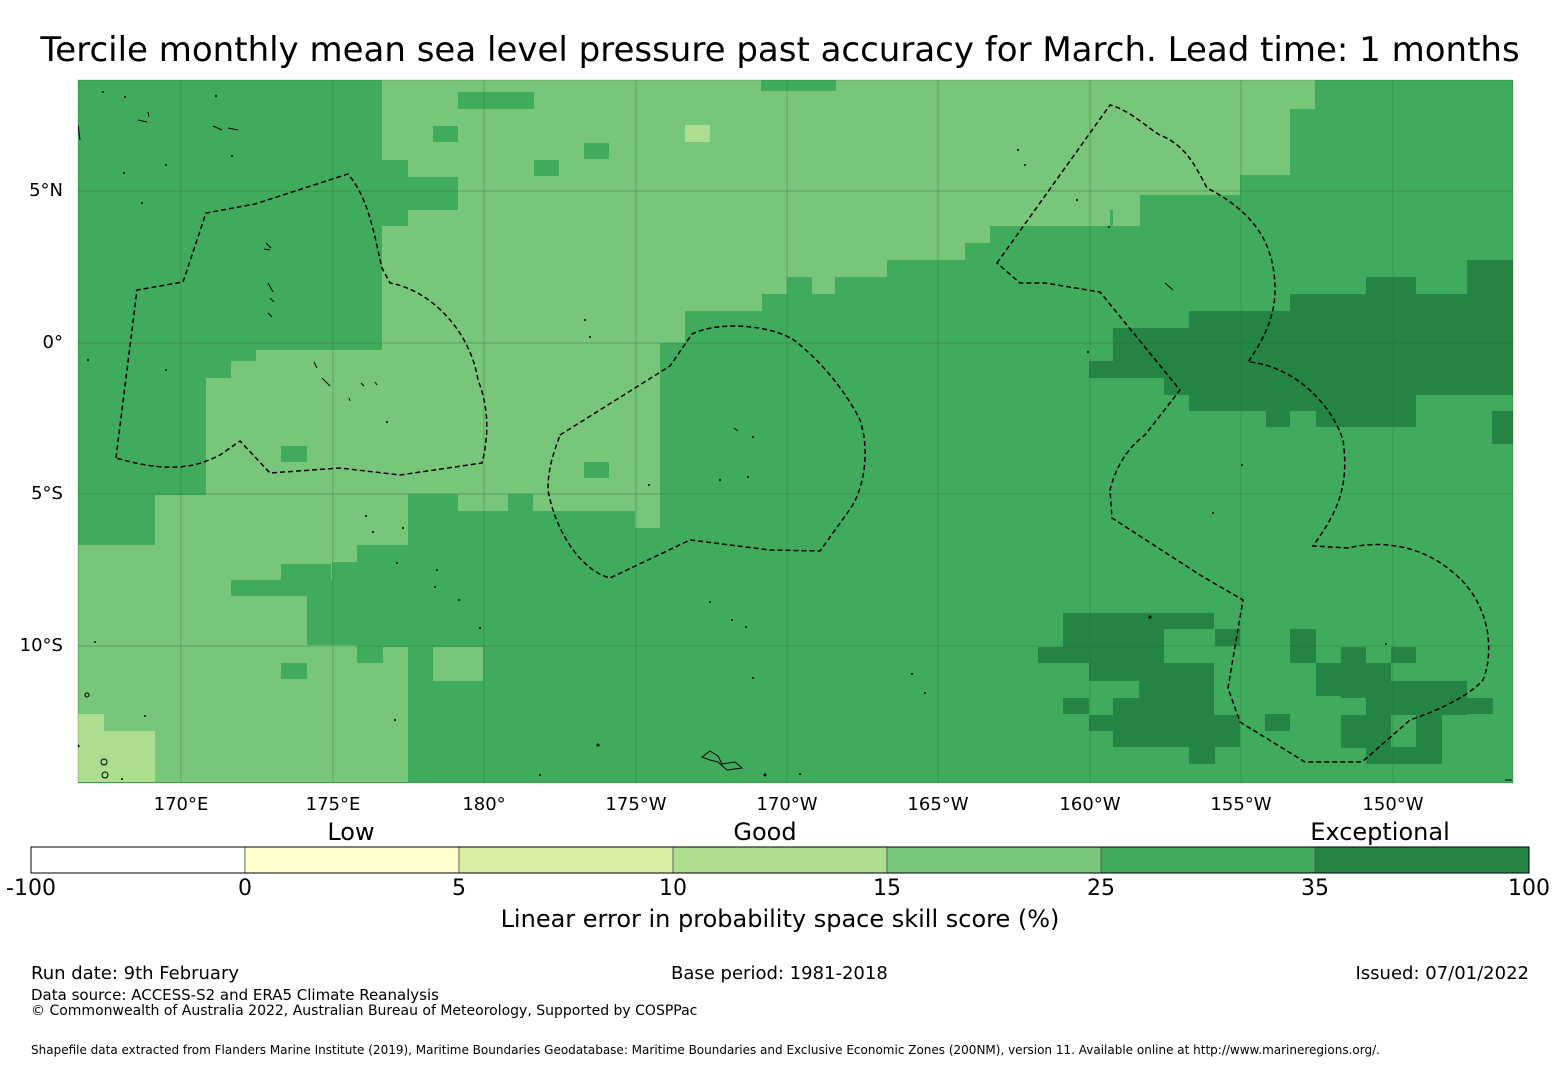  What do you see at coordinates (1442, 973) in the screenshot?
I see `issued-date: Issued: 07/01/2022` at bounding box center [1442, 973].